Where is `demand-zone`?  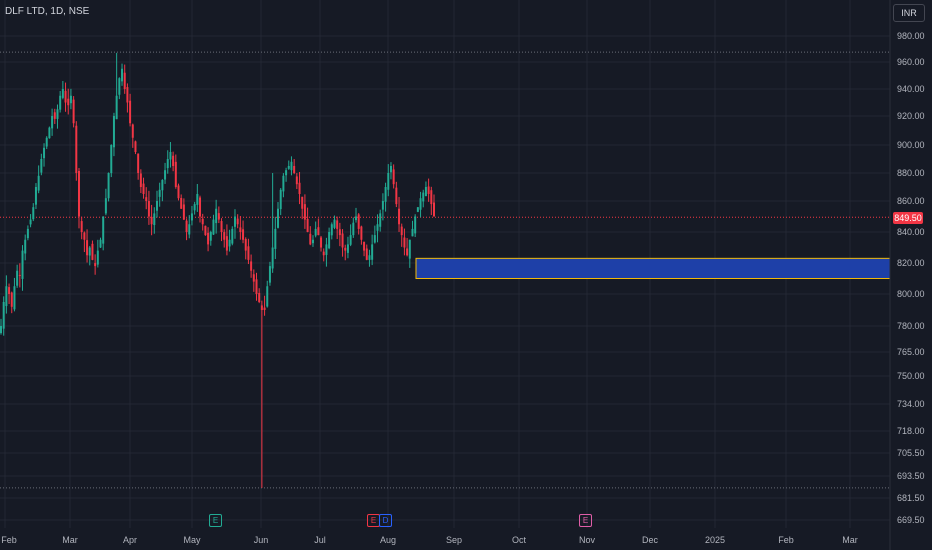
demand-zone is located at coordinates (653, 268).